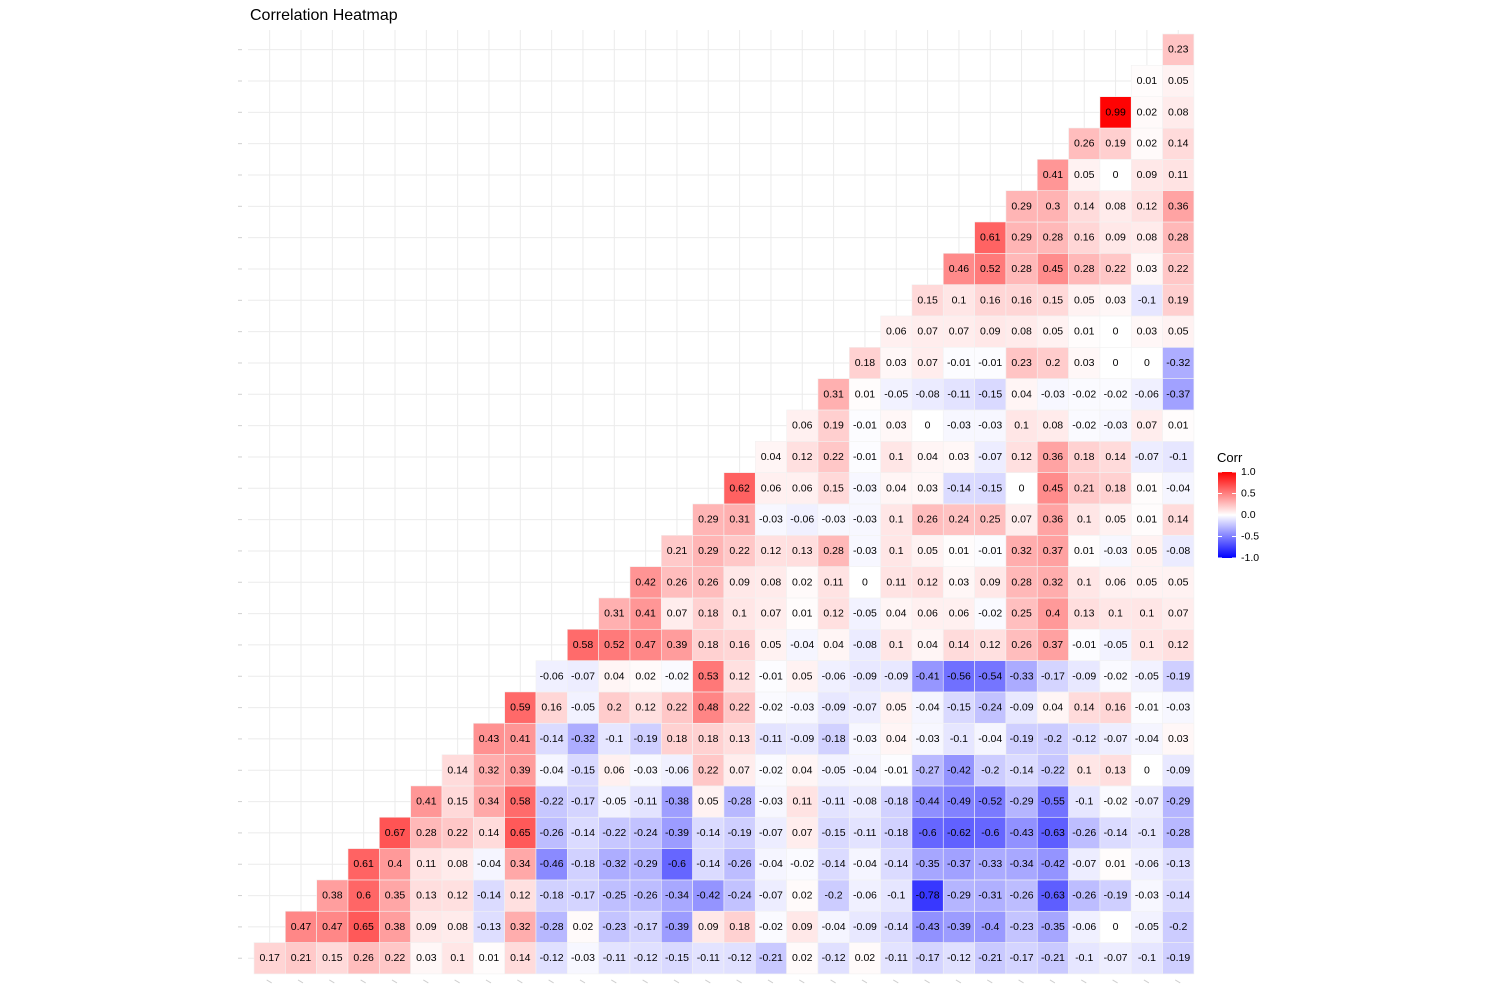 The height and width of the screenshot is (1000, 1500). I want to click on cell-value-label: 0.29, so click(708, 520).